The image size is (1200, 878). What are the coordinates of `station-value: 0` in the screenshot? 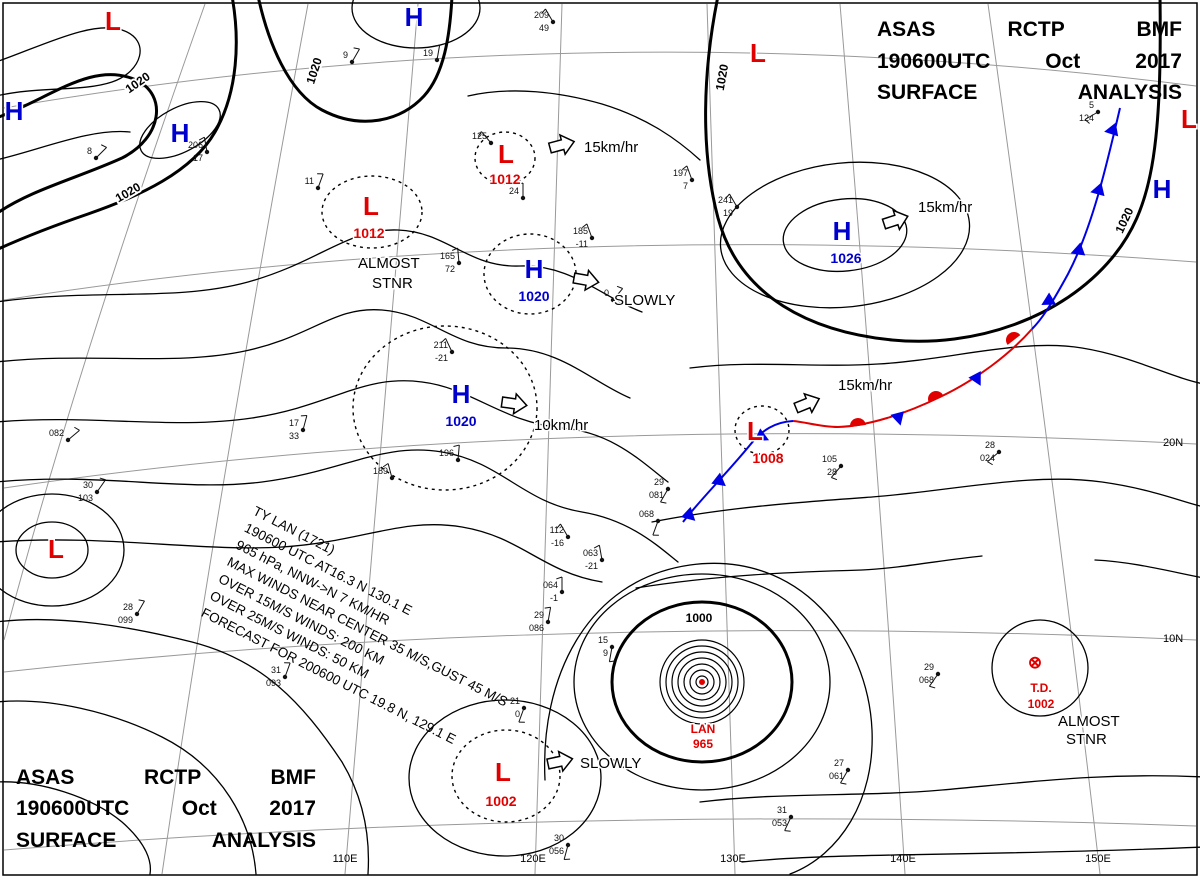 It's located at (606, 293).